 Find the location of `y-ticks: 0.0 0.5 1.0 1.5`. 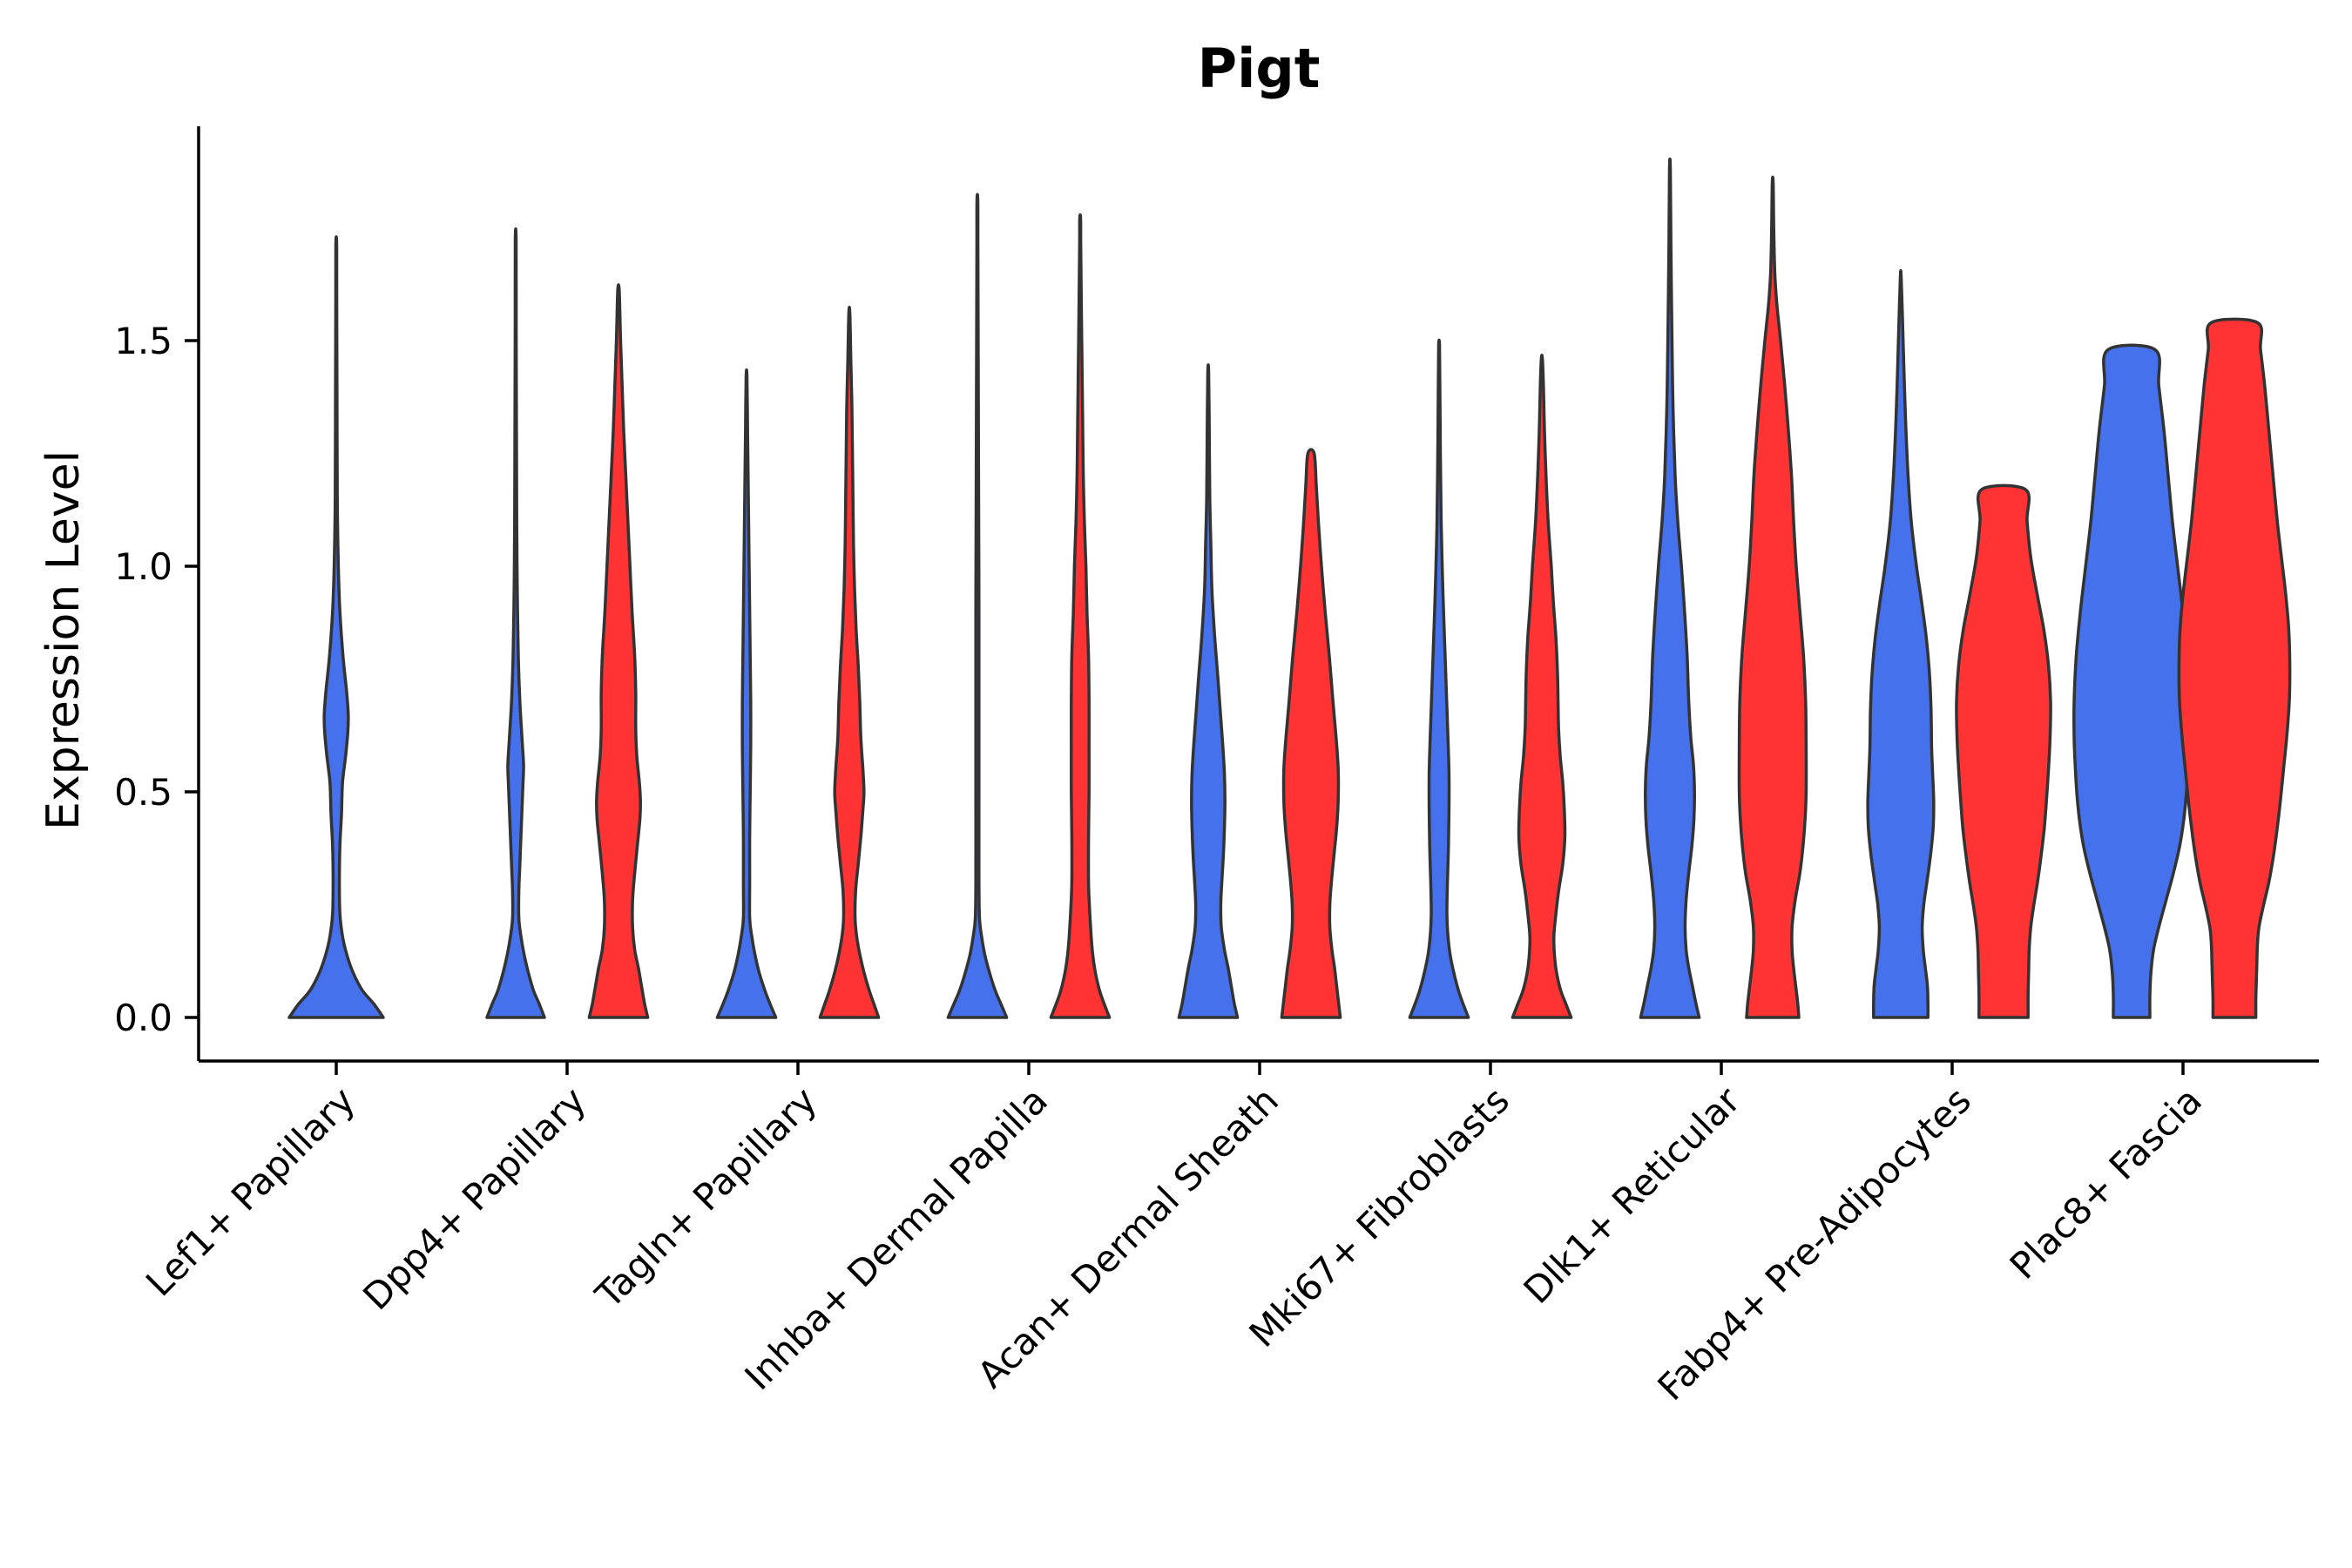

y-ticks: 0.0 0.5 1.0 1.5 is located at coordinates (156, 679).